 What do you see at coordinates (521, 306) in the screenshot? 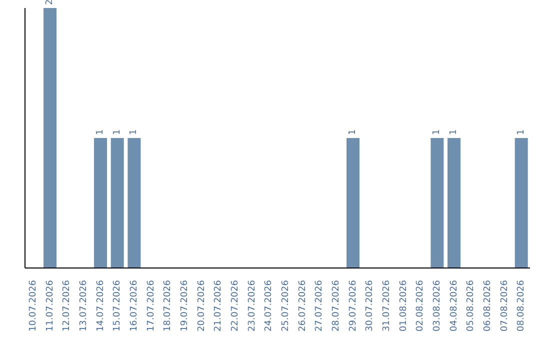
I see `x-tick-label: 08.08.2026` at bounding box center [521, 306].